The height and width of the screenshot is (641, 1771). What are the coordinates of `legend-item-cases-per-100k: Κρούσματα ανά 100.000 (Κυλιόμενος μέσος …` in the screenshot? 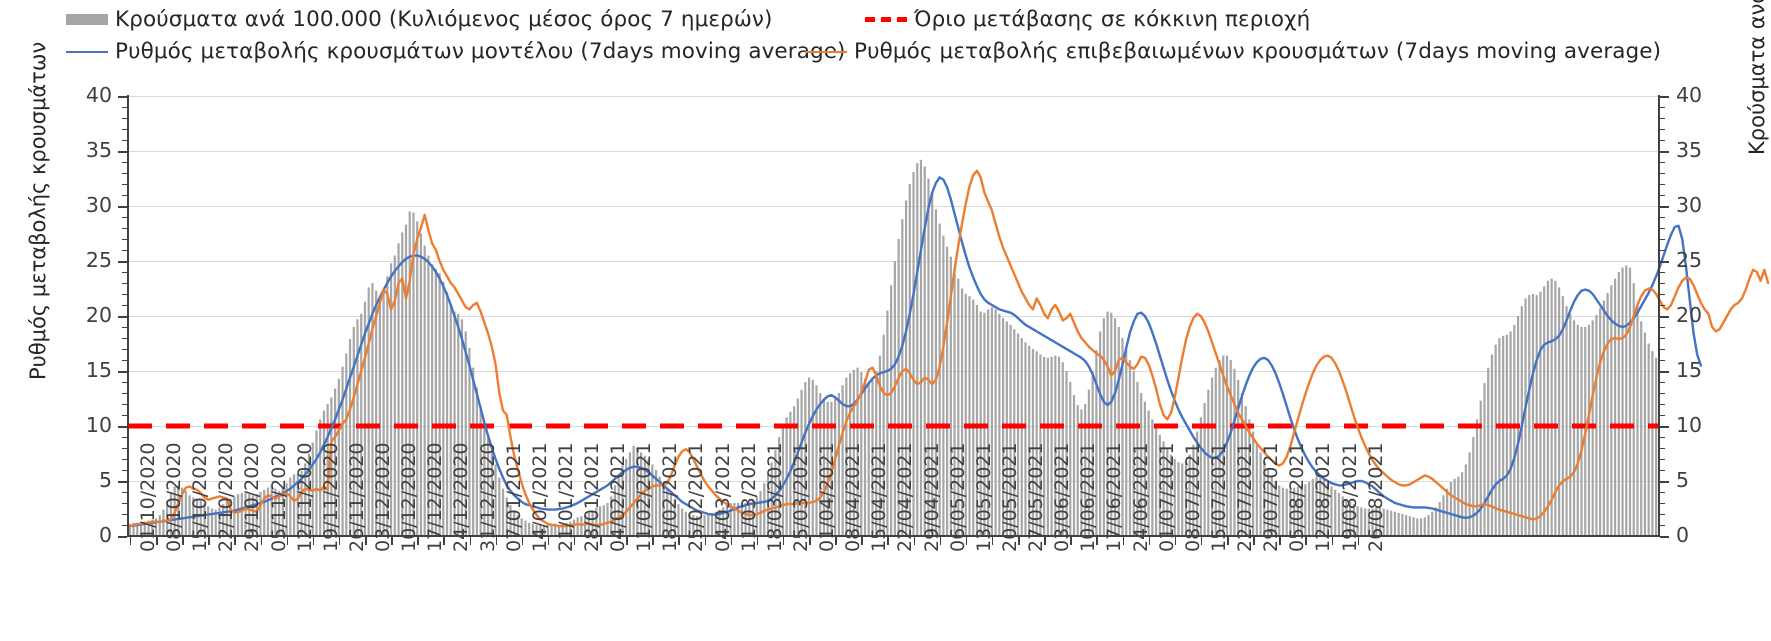 It's located at (419, 19).